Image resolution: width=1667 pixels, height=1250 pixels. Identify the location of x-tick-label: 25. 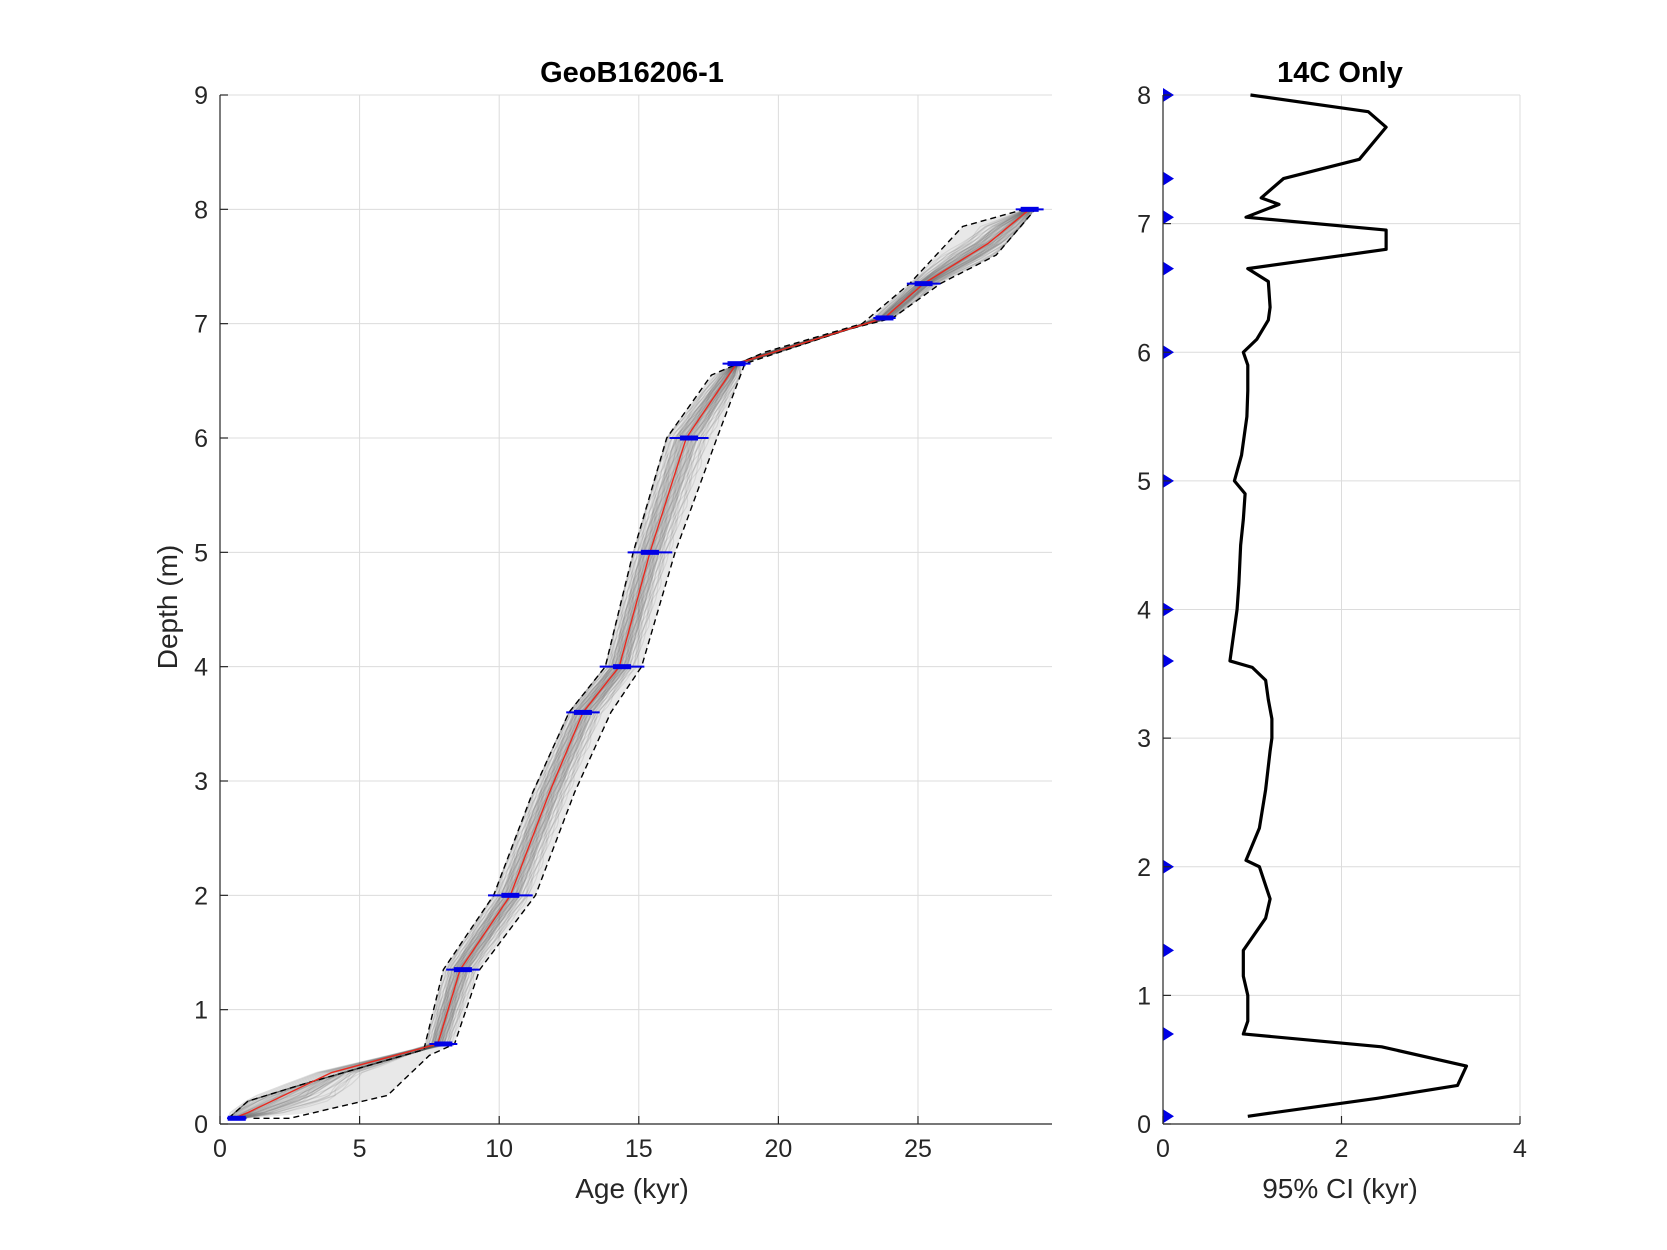
(918, 1149).